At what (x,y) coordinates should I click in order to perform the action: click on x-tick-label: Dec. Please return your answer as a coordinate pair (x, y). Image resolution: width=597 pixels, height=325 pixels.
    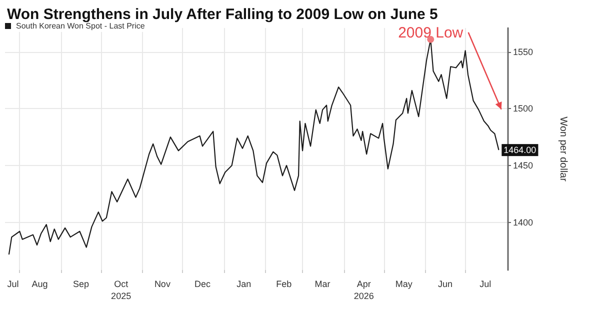
    Looking at the image, I should click on (202, 284).